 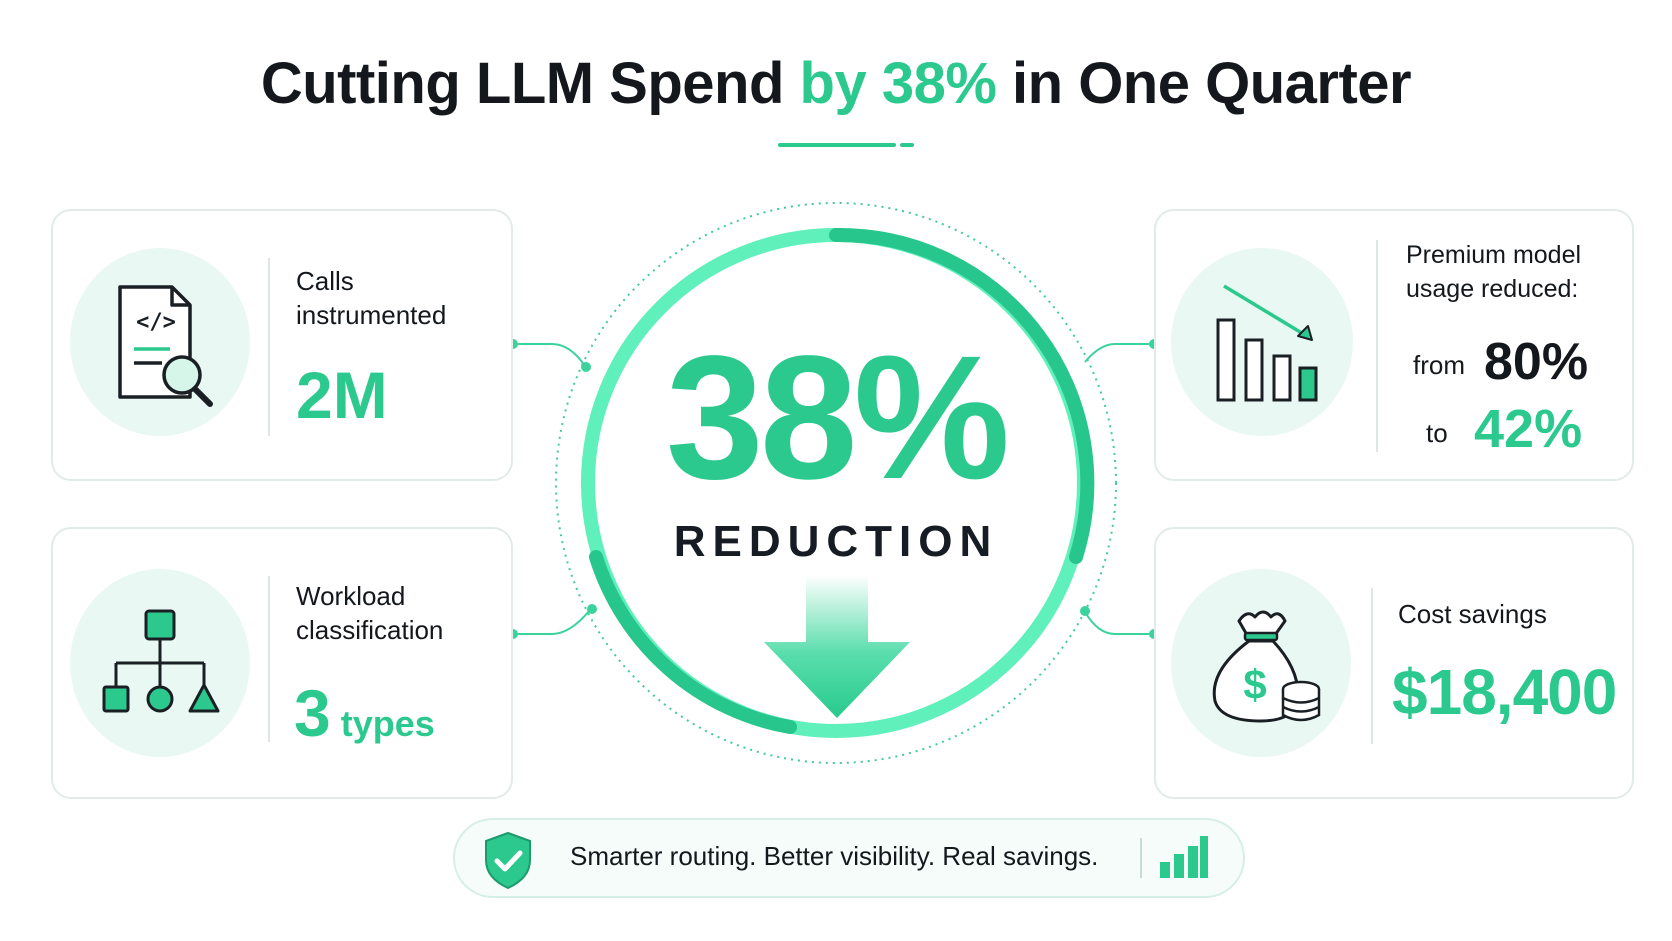 What do you see at coordinates (1377, 346) in the screenshot?
I see `premium-divider` at bounding box center [1377, 346].